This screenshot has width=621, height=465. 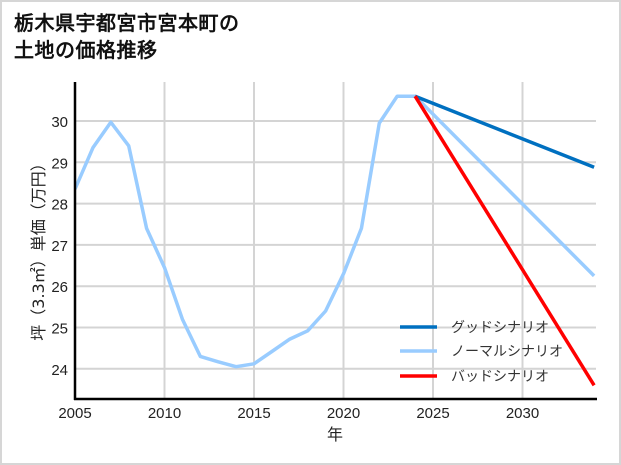 I want to click on x-tick-label: 2020, so click(x=343, y=413).